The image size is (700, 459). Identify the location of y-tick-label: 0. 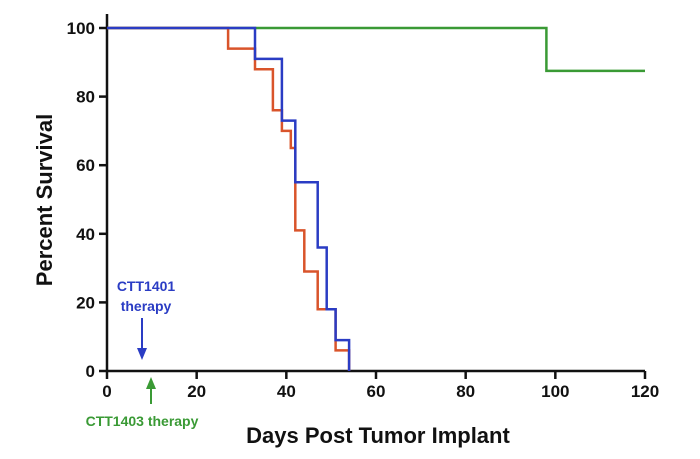
(90, 371).